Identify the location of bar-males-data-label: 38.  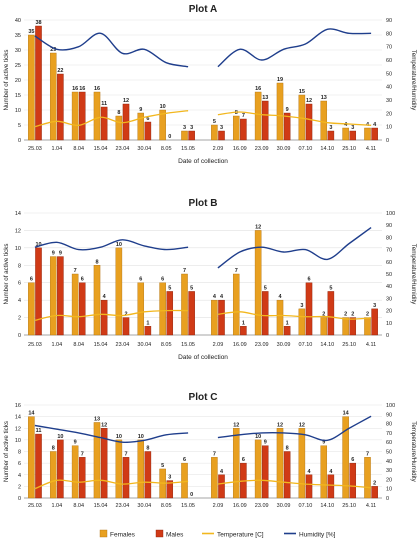
(38, 23).